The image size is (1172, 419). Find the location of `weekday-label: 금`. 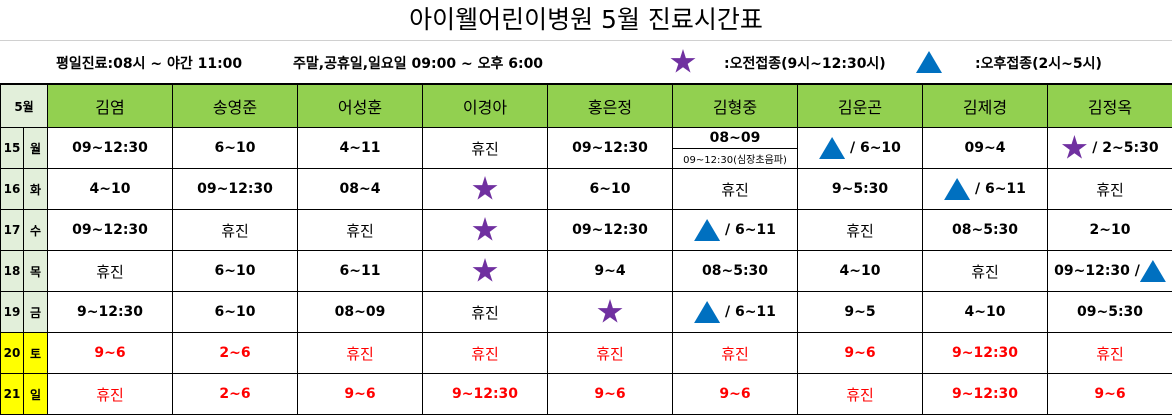

weekday-label: 금 is located at coordinates (35, 312).